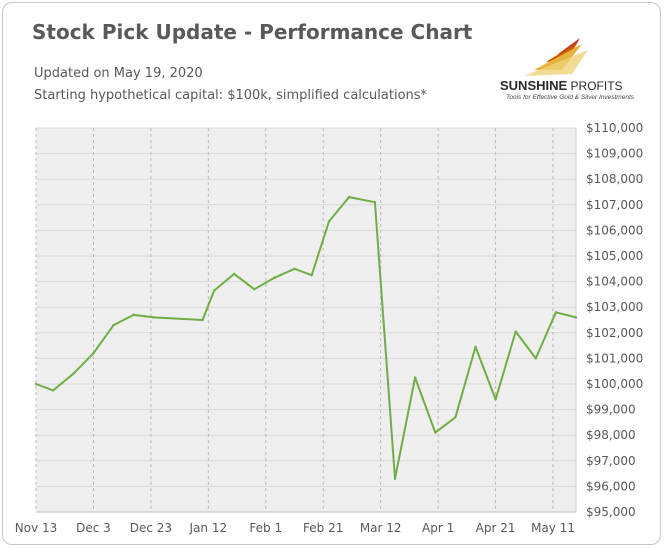 The width and height of the screenshot is (665, 549). What do you see at coordinates (36, 528) in the screenshot?
I see `x-tick-label: Nov 13` at bounding box center [36, 528].